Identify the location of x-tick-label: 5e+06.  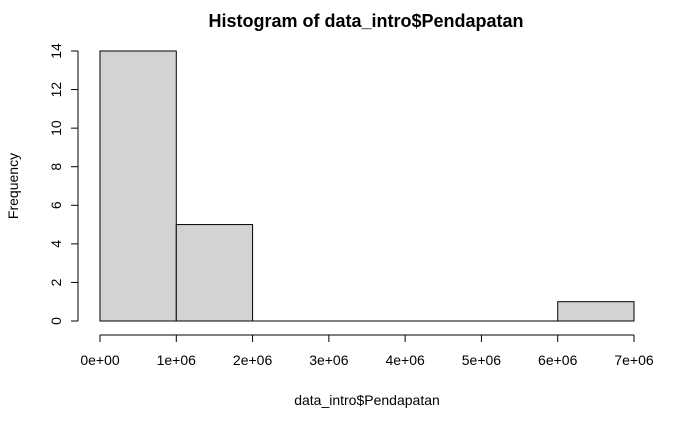
(482, 360).